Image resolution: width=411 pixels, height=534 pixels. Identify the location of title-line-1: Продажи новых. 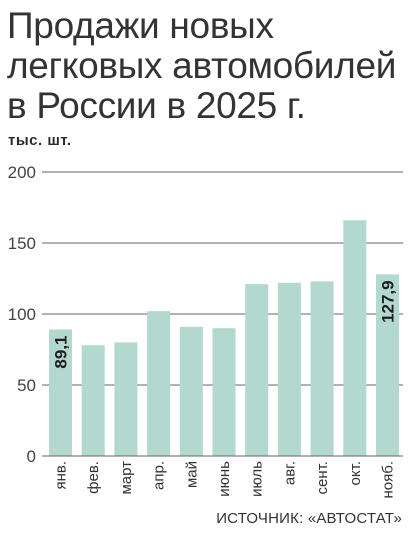
(140, 25).